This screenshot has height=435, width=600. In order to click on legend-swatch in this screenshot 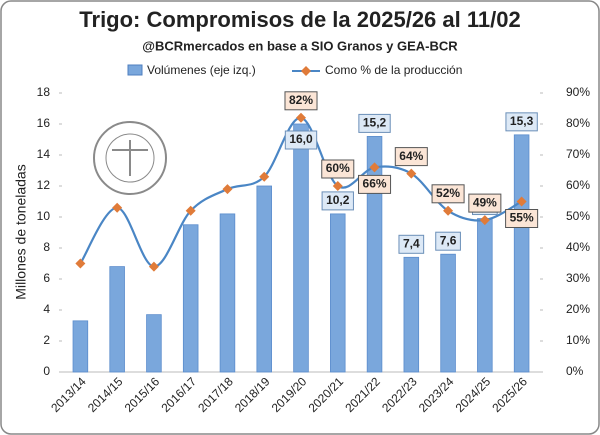, I will do `click(135, 70)`.